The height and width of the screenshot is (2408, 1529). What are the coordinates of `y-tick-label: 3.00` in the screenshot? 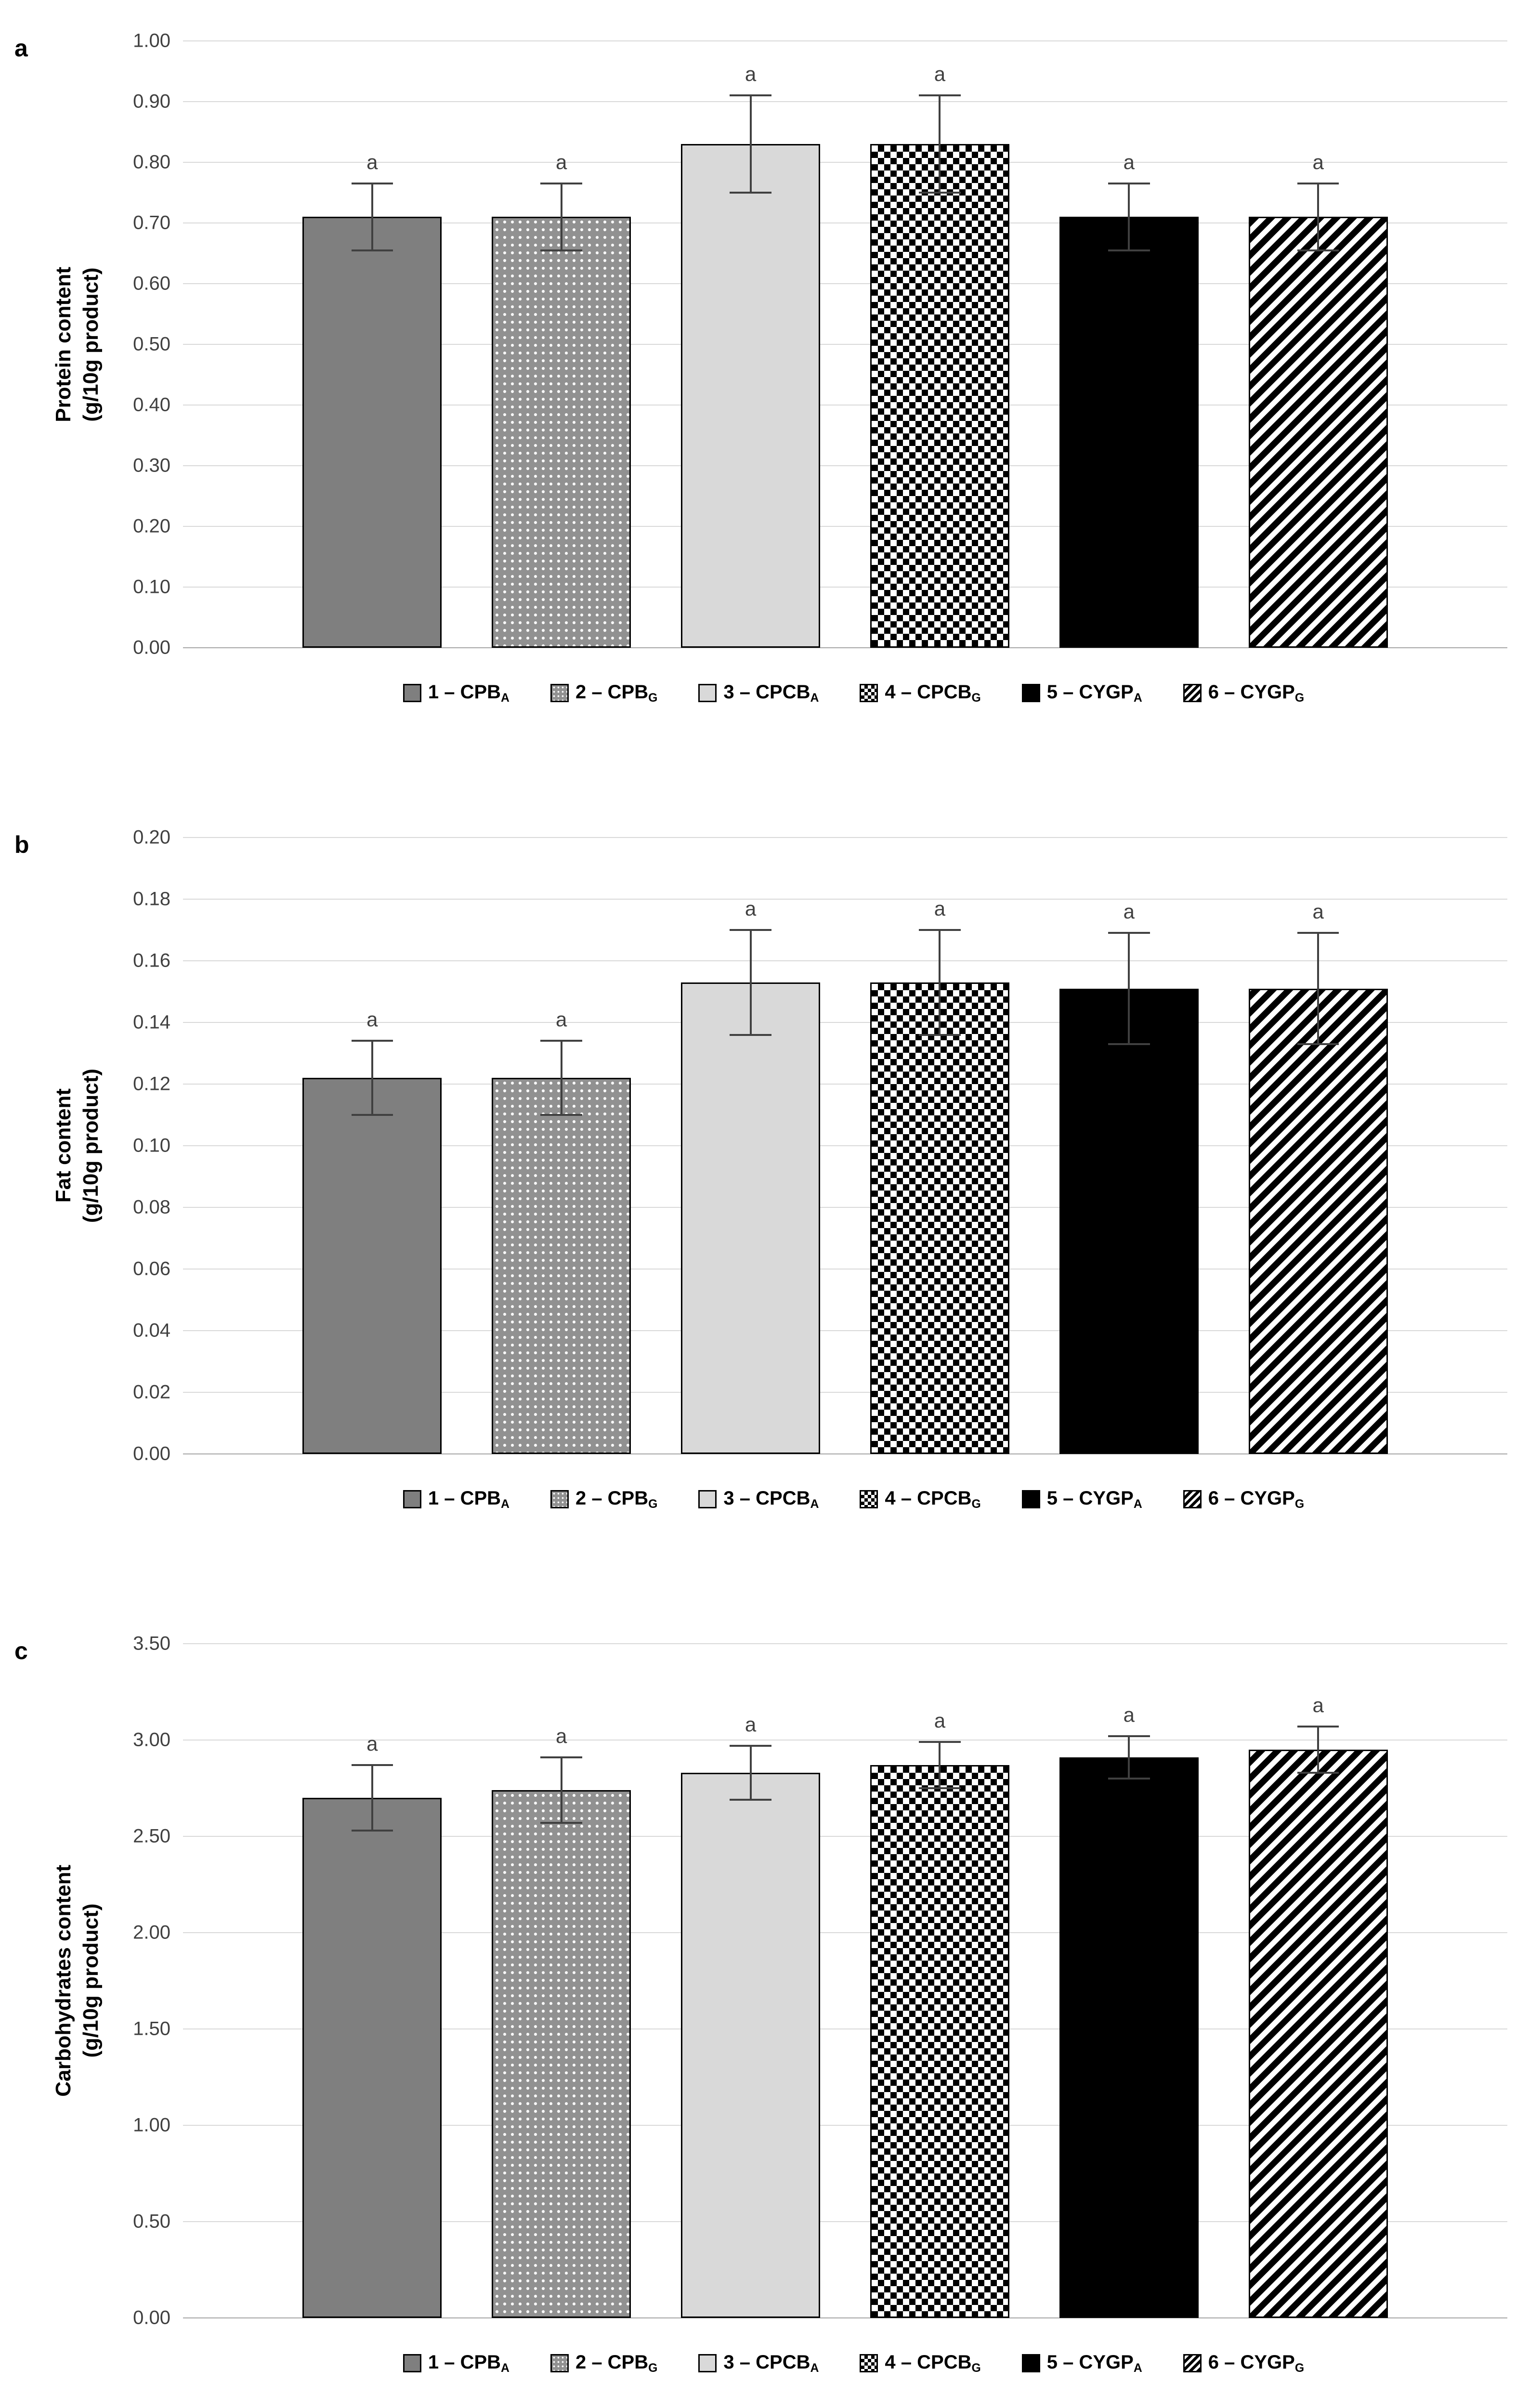 It's located at (151, 1740).